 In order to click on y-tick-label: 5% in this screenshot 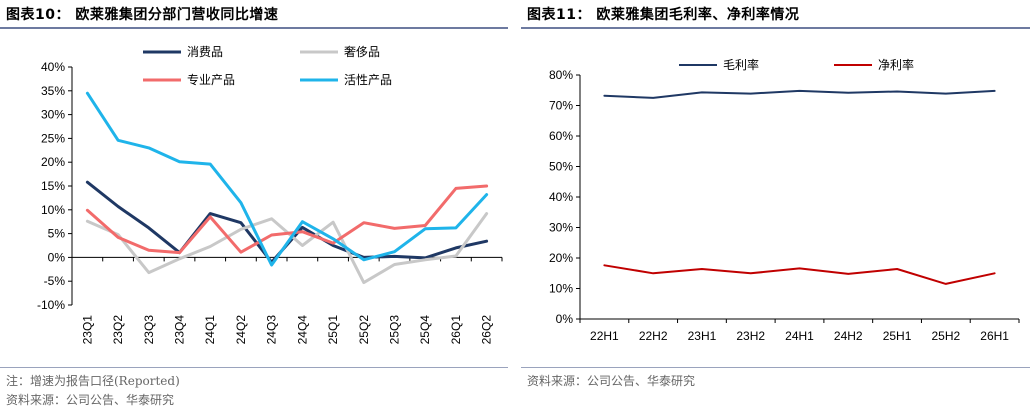, I will do `click(57, 234)`.